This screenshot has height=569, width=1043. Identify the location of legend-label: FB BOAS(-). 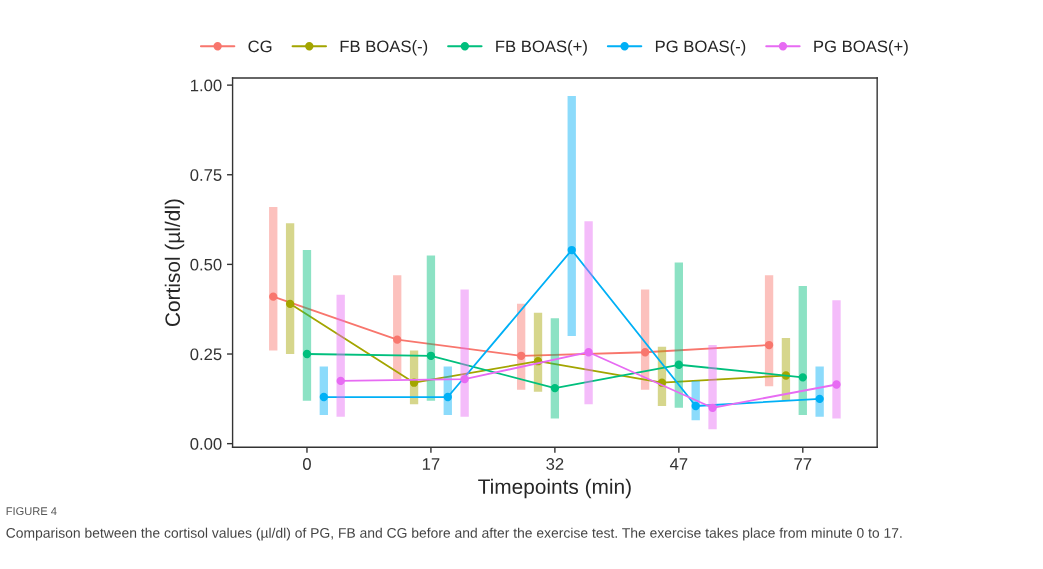
(384, 48).